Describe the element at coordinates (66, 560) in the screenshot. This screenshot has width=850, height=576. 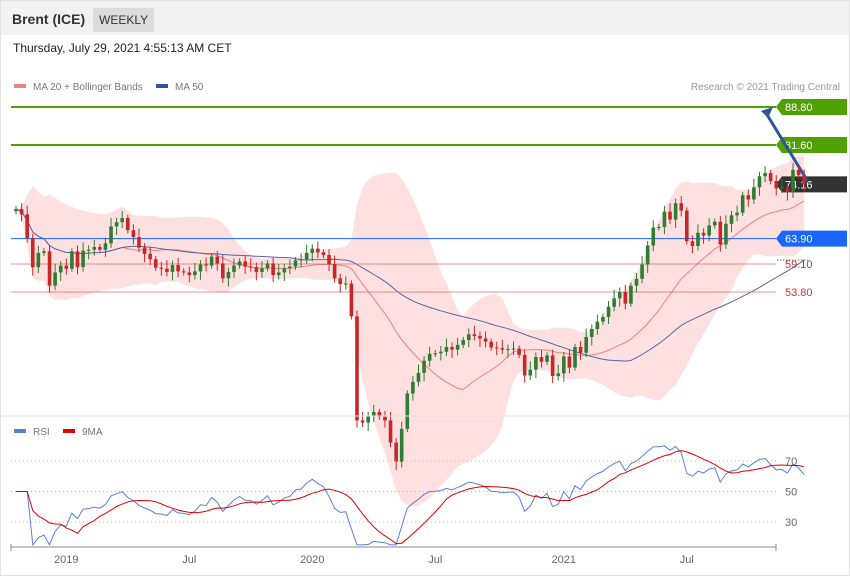
I see `x-tick-label: 2019` at that location.